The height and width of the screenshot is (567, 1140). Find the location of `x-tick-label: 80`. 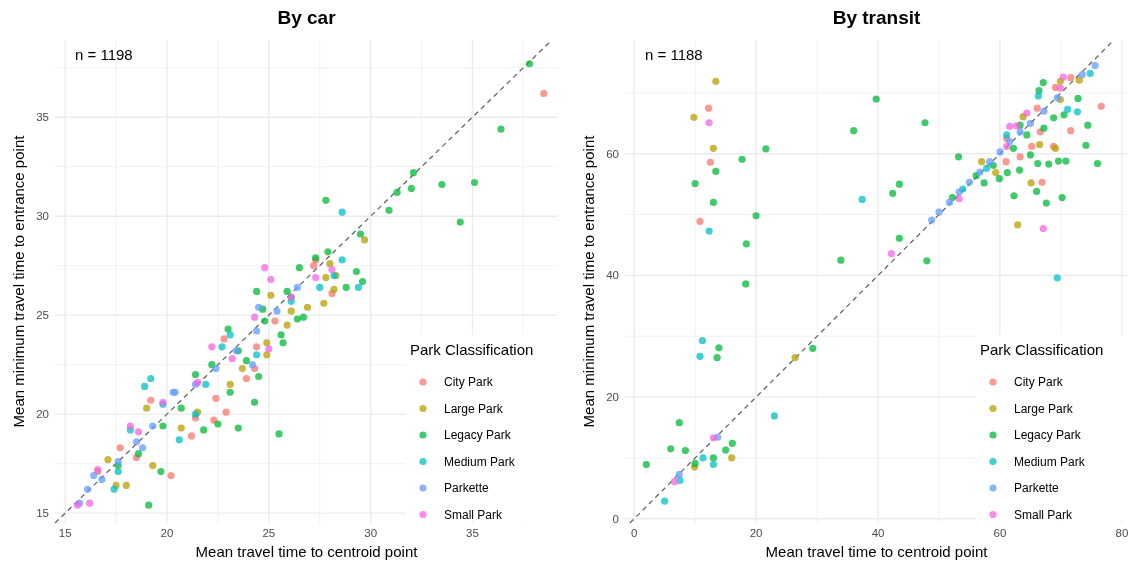

x-tick-label: 80 is located at coordinates (1122, 533).